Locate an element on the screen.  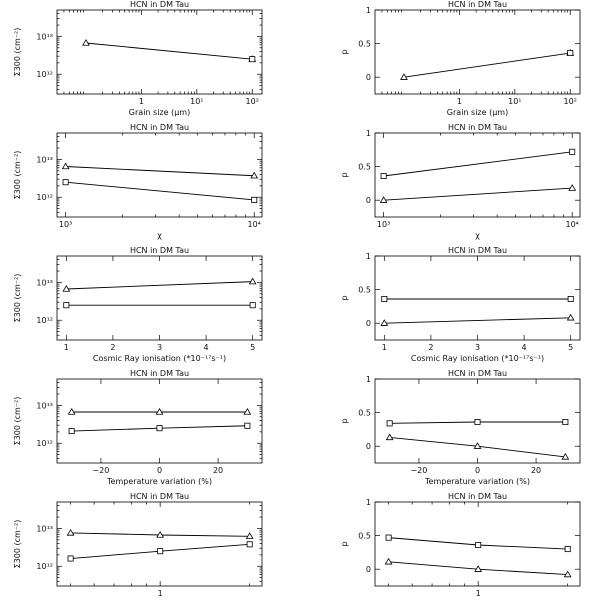
x-axis-label: Temperature variation (%) is located at coordinates (477, 481).